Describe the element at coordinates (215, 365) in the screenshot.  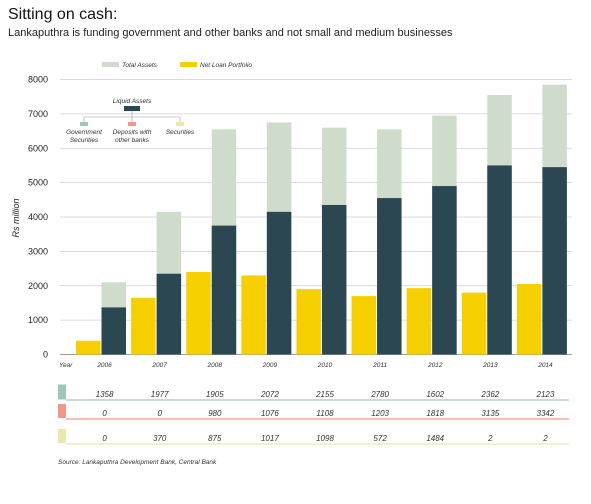
I see `x-tick-2008: 2008` at that location.